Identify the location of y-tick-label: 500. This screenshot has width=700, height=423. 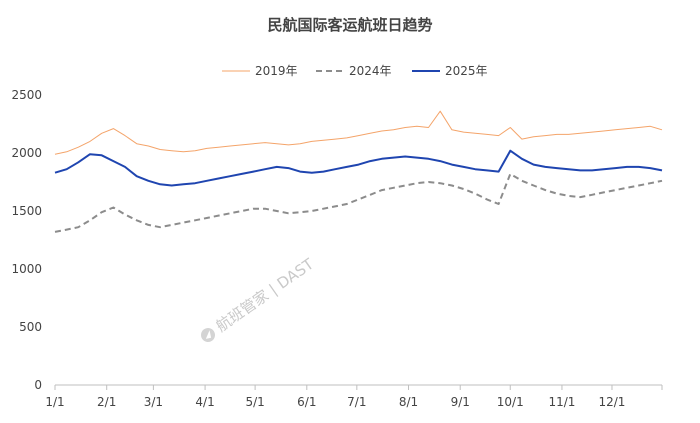
(30, 327).